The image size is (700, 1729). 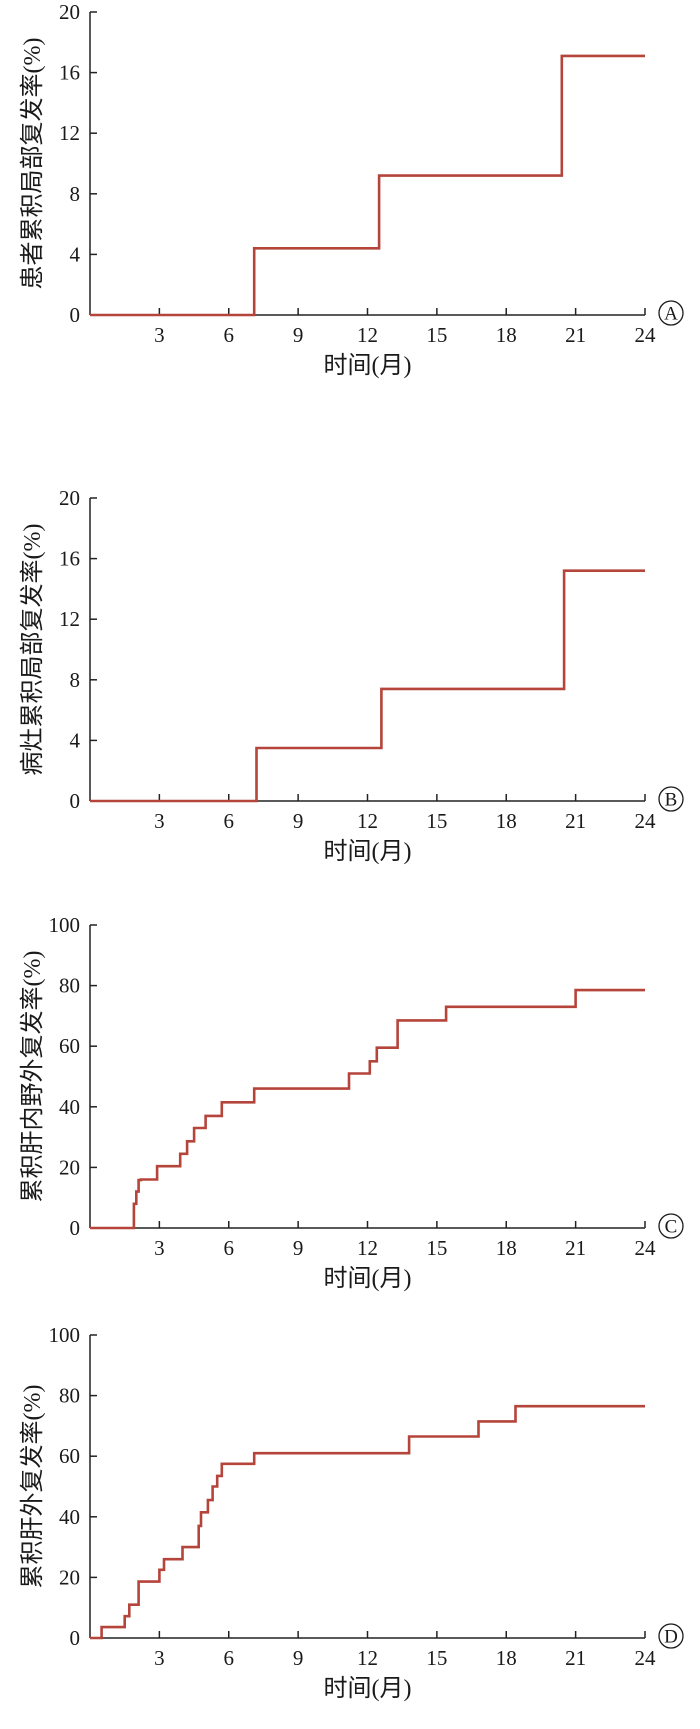 I want to click on panel-label-d: D, so click(x=671, y=1636).